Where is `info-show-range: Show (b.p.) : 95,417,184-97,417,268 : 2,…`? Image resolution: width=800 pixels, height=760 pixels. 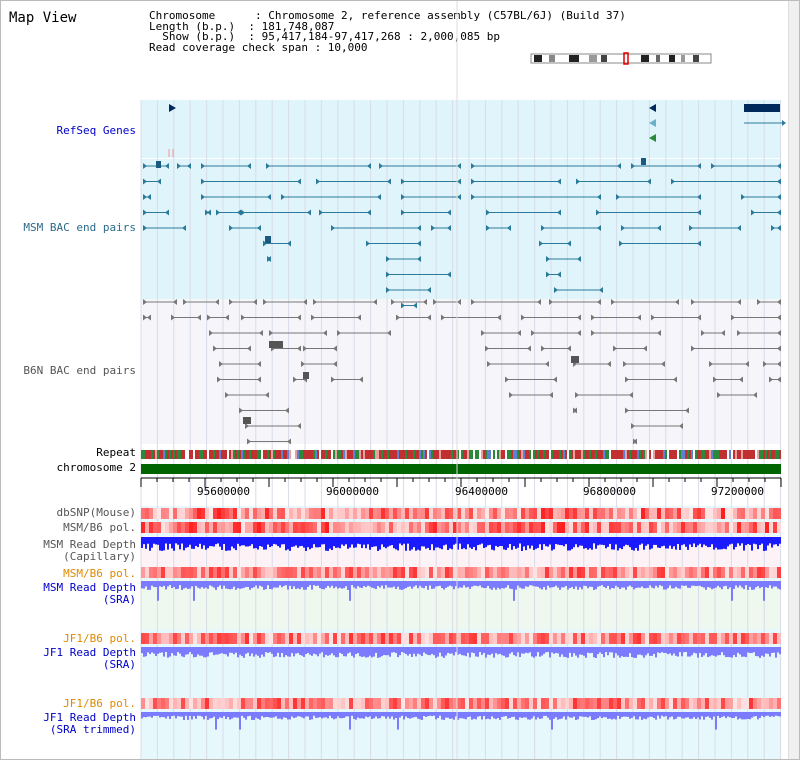
info-show-range: Show (b.p.) : 95,417,184-97,417,268 : 2,… is located at coordinates (324, 36).